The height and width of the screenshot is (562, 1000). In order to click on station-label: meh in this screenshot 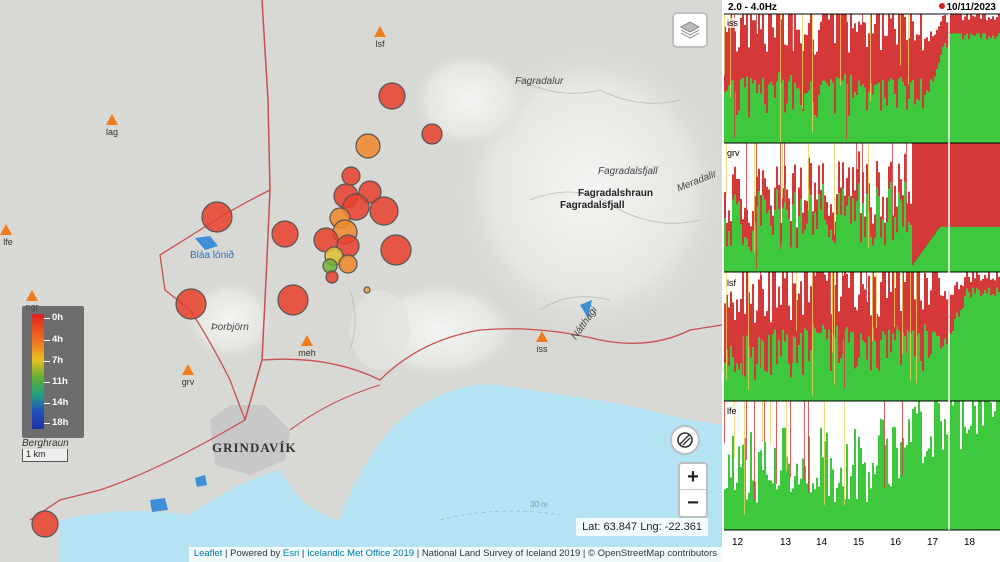, I will do `click(307, 353)`.